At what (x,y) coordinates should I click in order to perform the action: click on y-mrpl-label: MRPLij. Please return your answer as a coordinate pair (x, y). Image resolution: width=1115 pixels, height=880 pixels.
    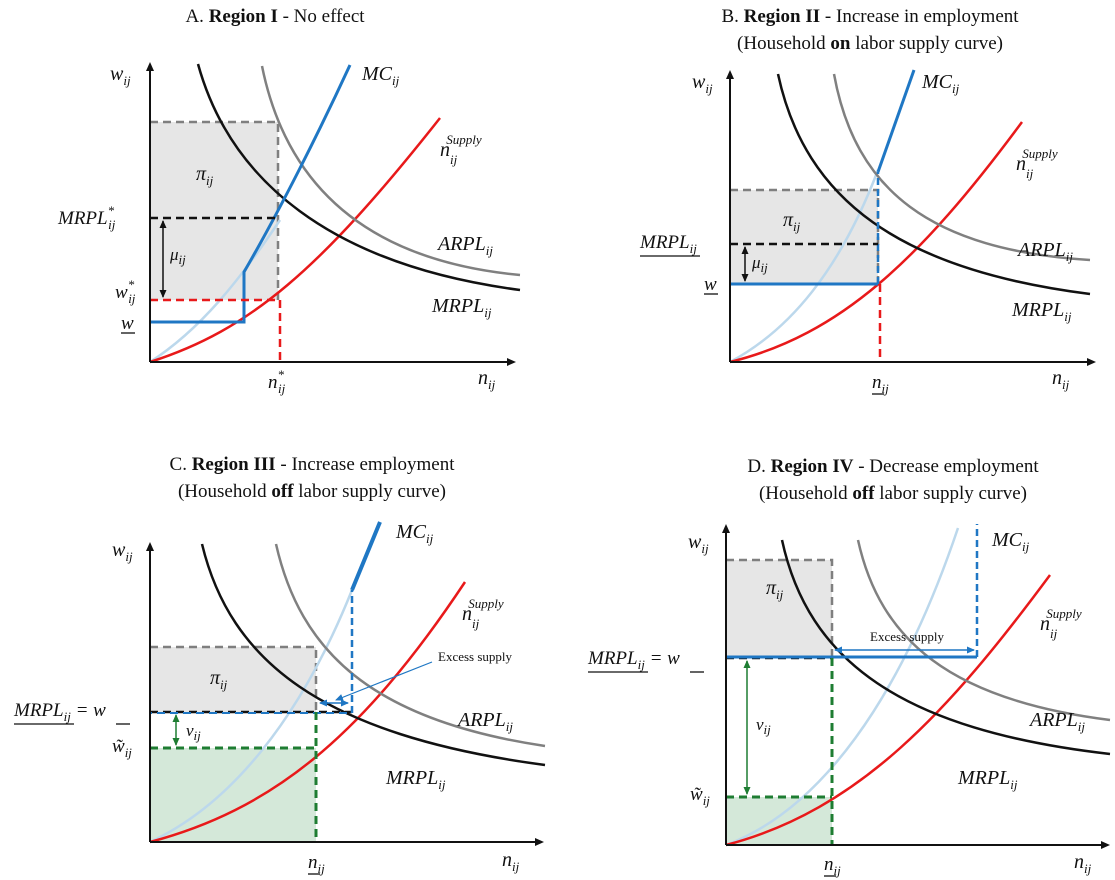
    Looking at the image, I should click on (668, 244).